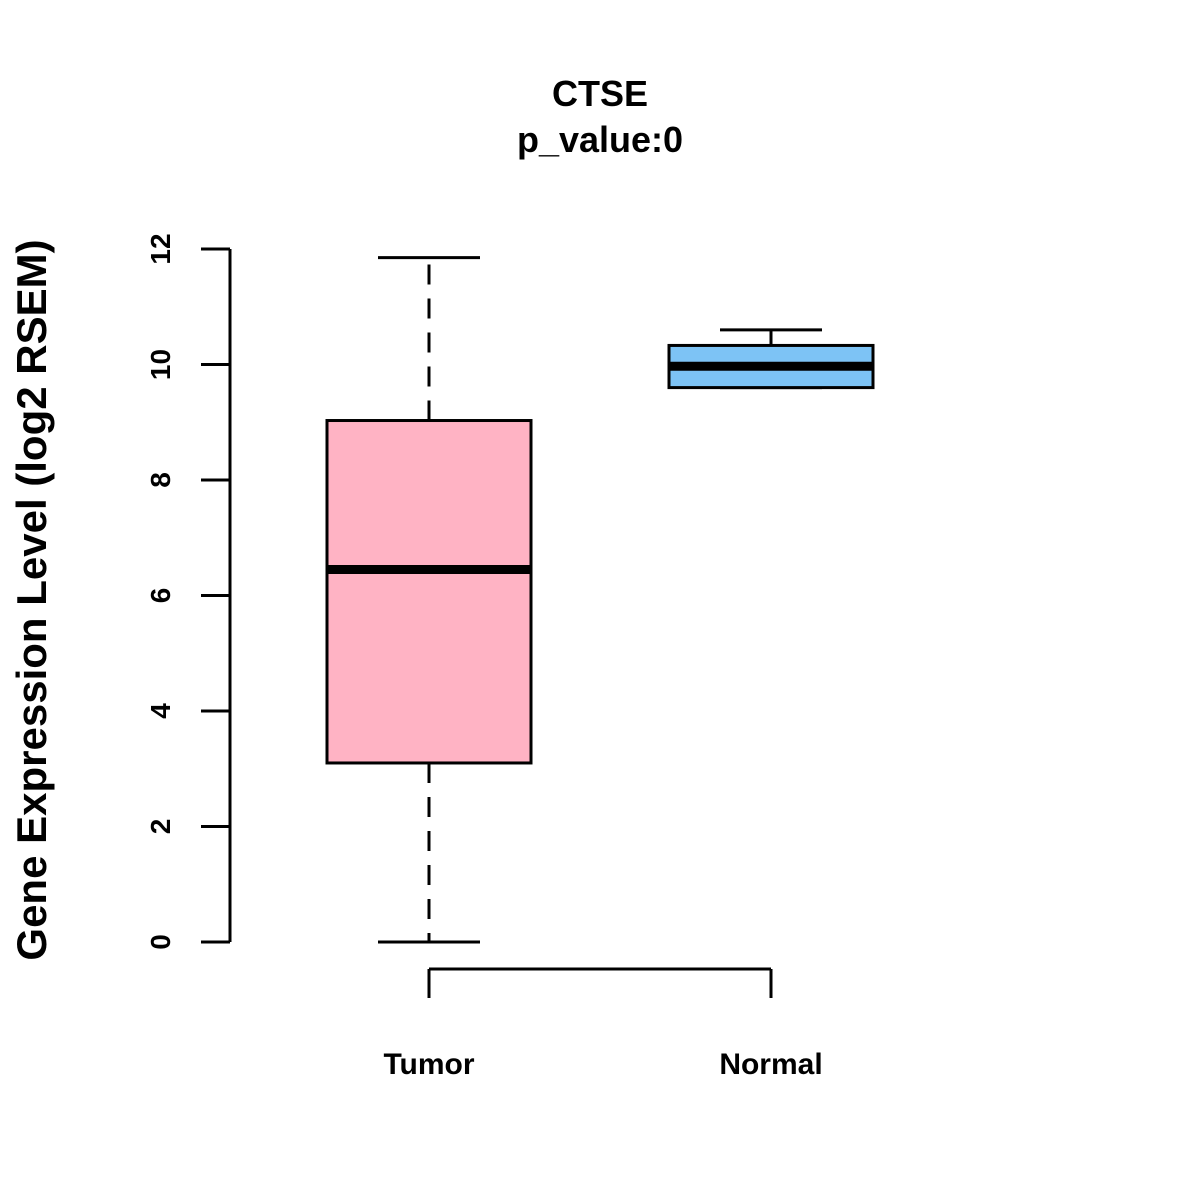 This screenshot has height=1200, width=1200. I want to click on y-axis: 0 2 4 6 8 10 12, so click(188, 591).